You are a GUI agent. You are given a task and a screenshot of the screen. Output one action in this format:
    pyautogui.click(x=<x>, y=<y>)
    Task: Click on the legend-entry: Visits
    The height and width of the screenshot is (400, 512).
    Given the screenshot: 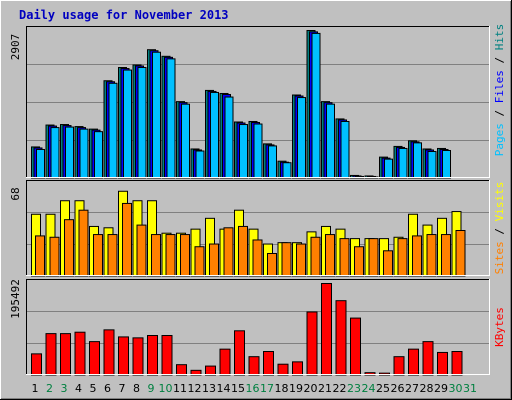 What is the action you would take?
    pyautogui.click(x=499, y=202)
    